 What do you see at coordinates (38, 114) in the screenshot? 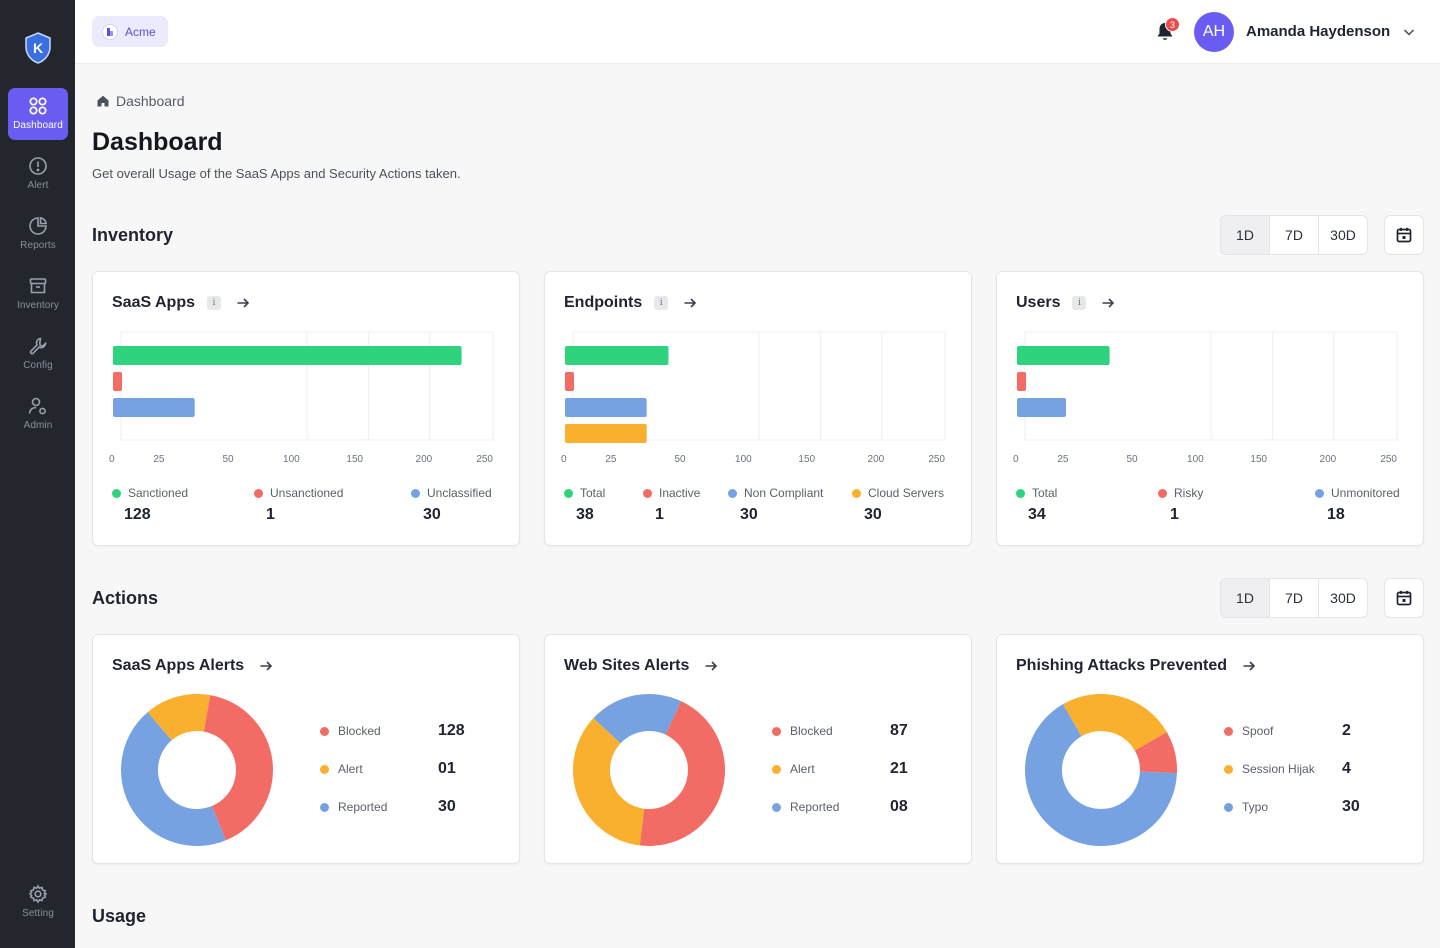
I see `sidebar-item-dashboard: Dashboard` at bounding box center [38, 114].